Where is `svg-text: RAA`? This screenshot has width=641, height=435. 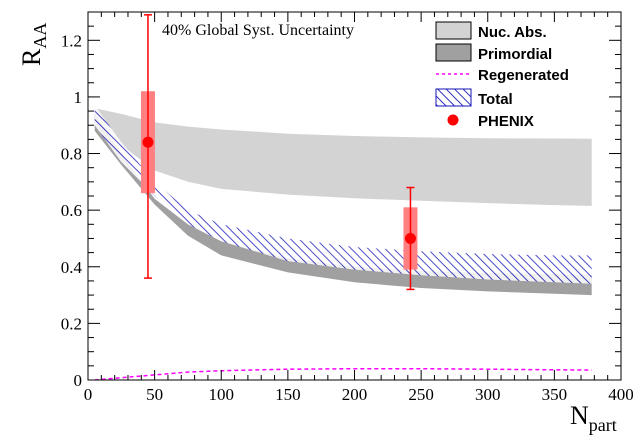
svg-text: RAA is located at coordinates (33, 44).